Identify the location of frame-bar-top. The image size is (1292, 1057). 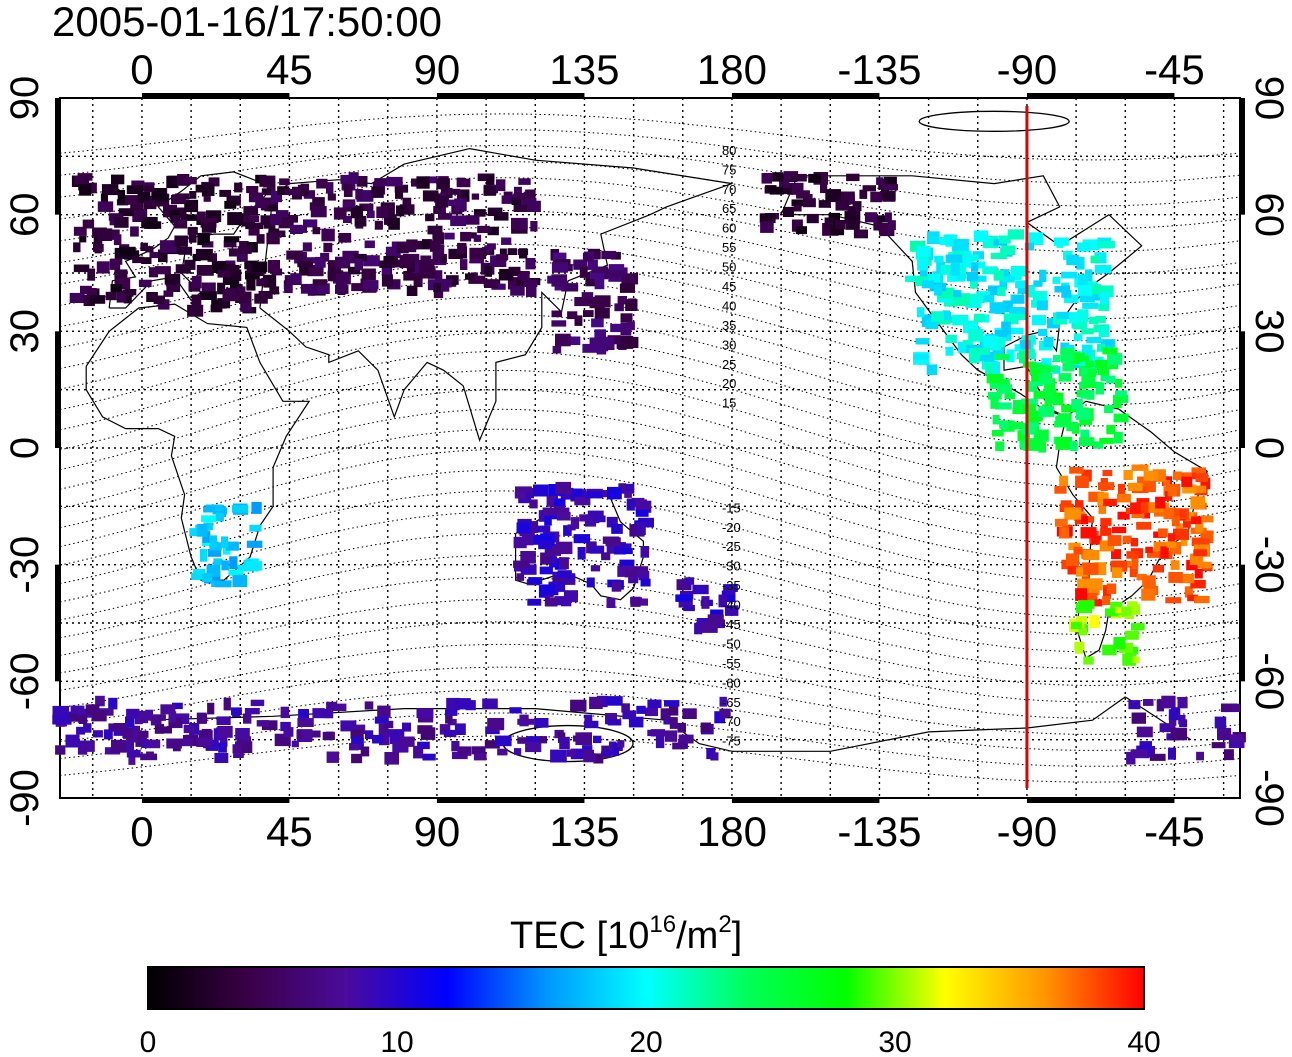
(805, 95).